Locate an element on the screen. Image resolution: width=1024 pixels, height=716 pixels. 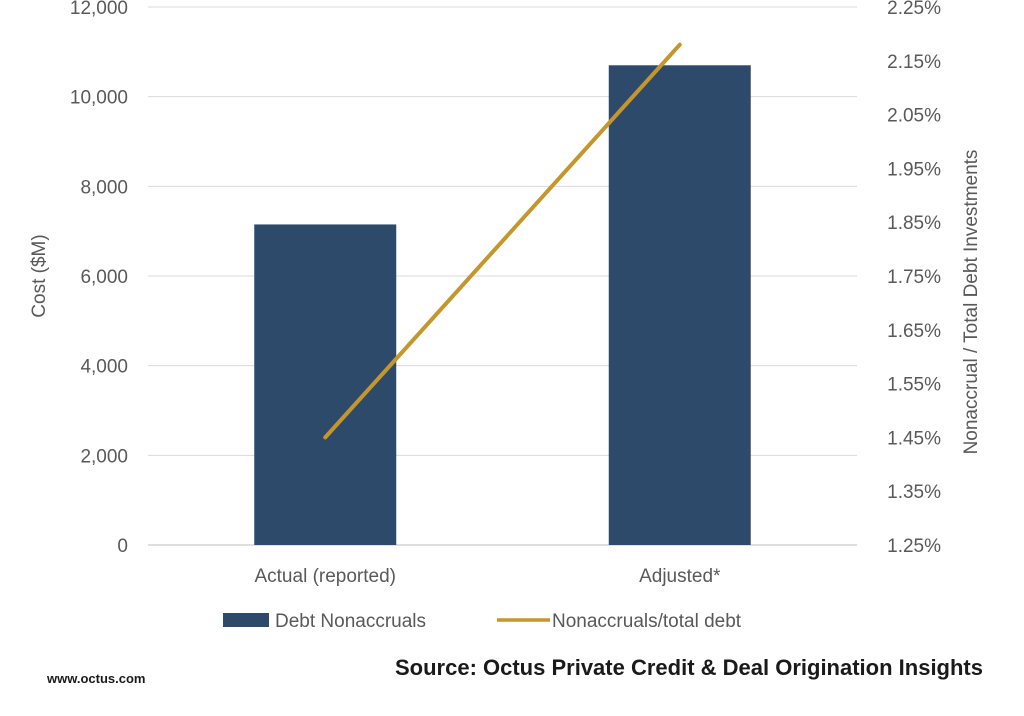
left-tick-label: 10,000 is located at coordinates (99, 98).